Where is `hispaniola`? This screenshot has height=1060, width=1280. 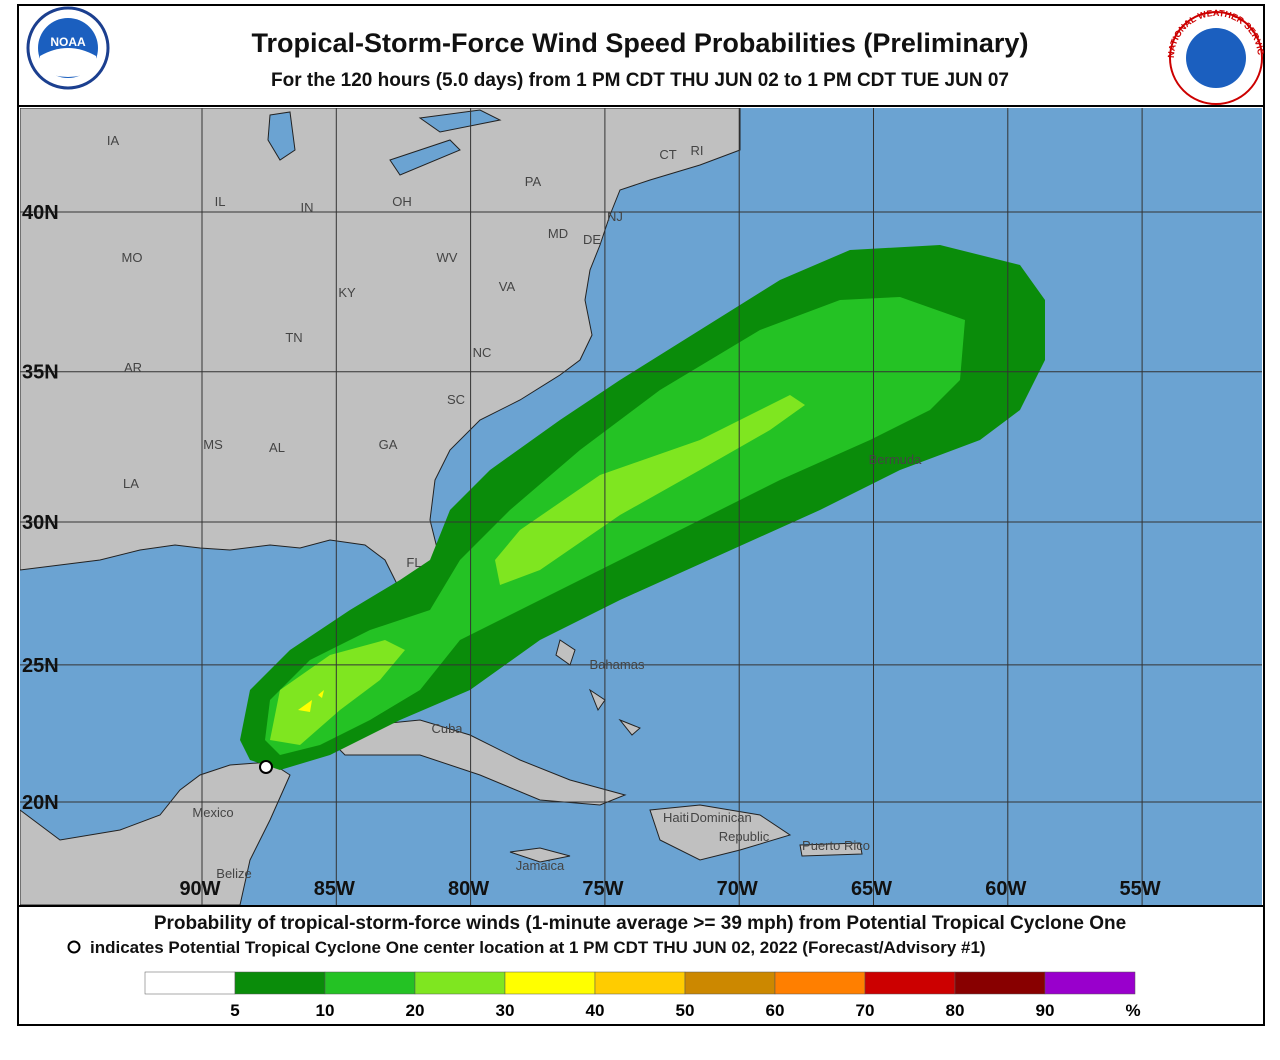
hispaniola is located at coordinates (720, 832).